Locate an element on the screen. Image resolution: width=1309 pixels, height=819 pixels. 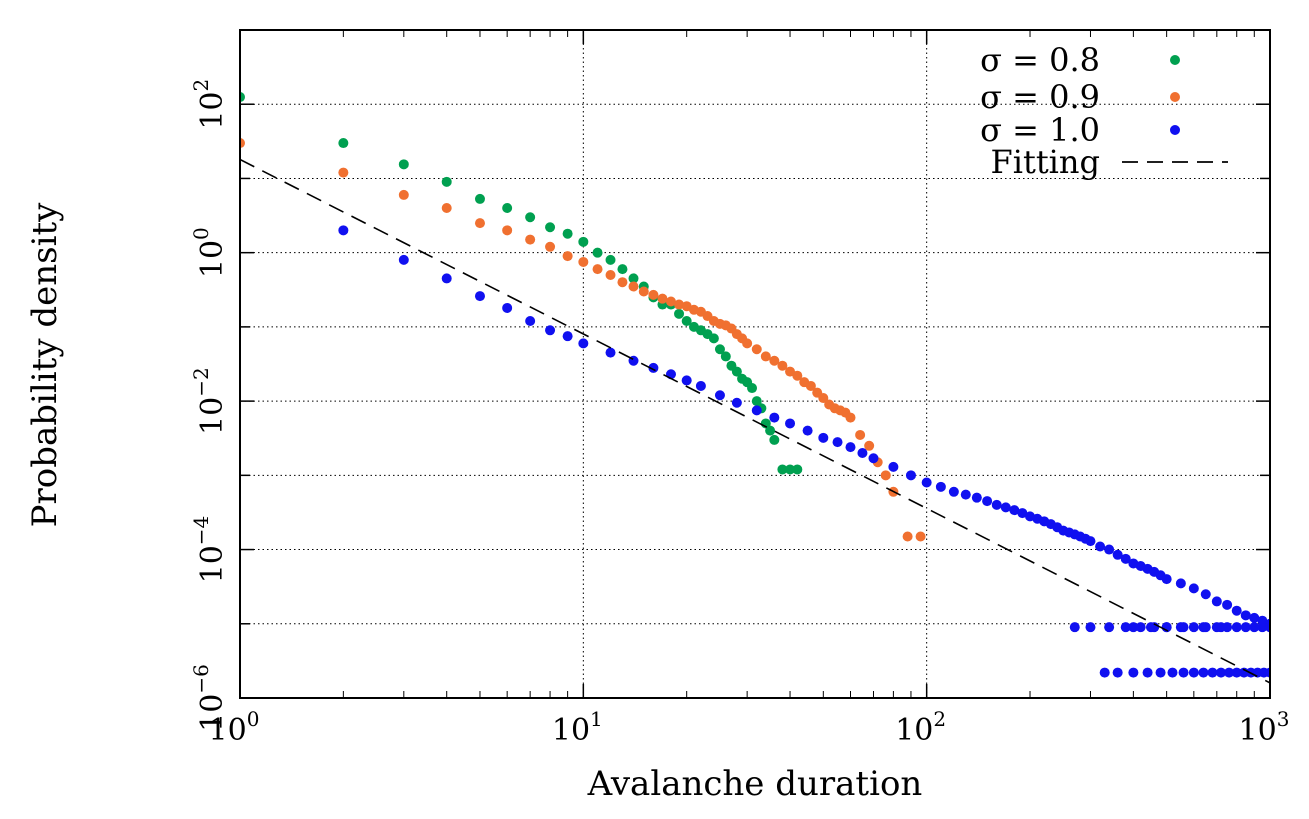
x-tick-label: 10² is located at coordinates (920, 727).